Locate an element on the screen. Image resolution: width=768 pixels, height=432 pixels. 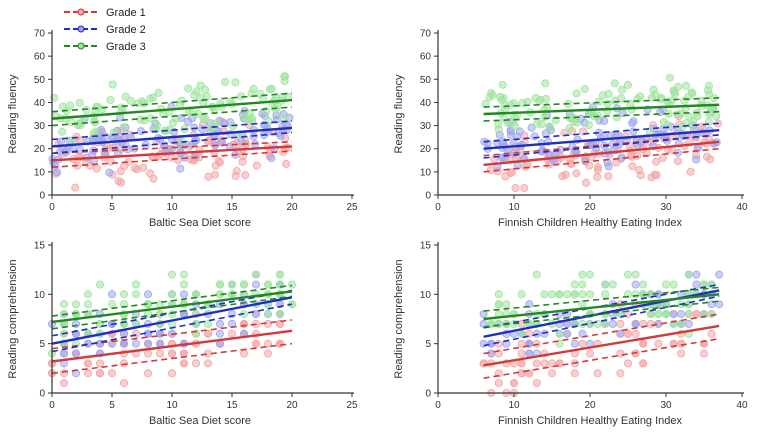
y-axis-label: Reading fluency is located at coordinates (399, 113).